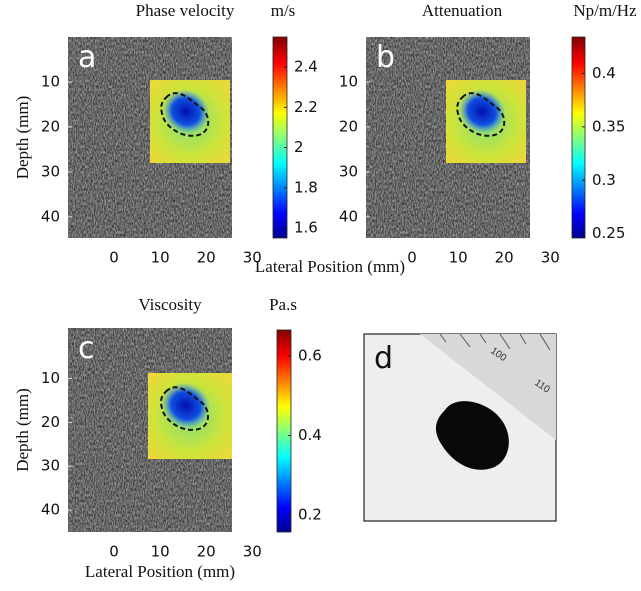 Image resolution: width=641 pixels, height=591 pixels. What do you see at coordinates (306, 187) in the screenshot?
I see `colorbar-tick-label: 1.8` at bounding box center [306, 187].